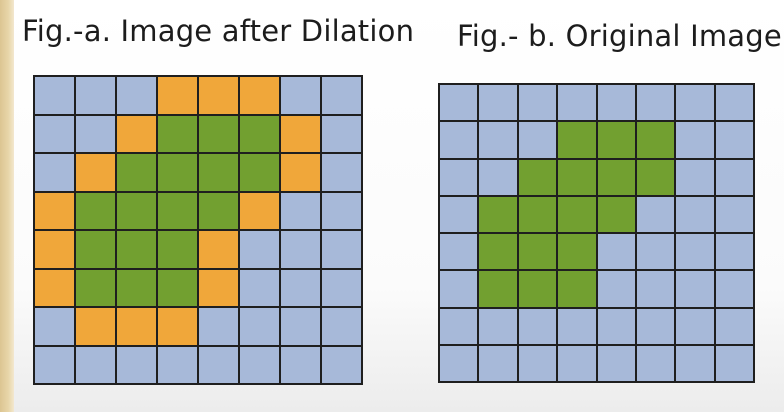 The height and width of the screenshot is (412, 784). What do you see at coordinates (218, 31) in the screenshot?
I see `figure-a-caption: Fig.-a. Image after Dilation` at bounding box center [218, 31].